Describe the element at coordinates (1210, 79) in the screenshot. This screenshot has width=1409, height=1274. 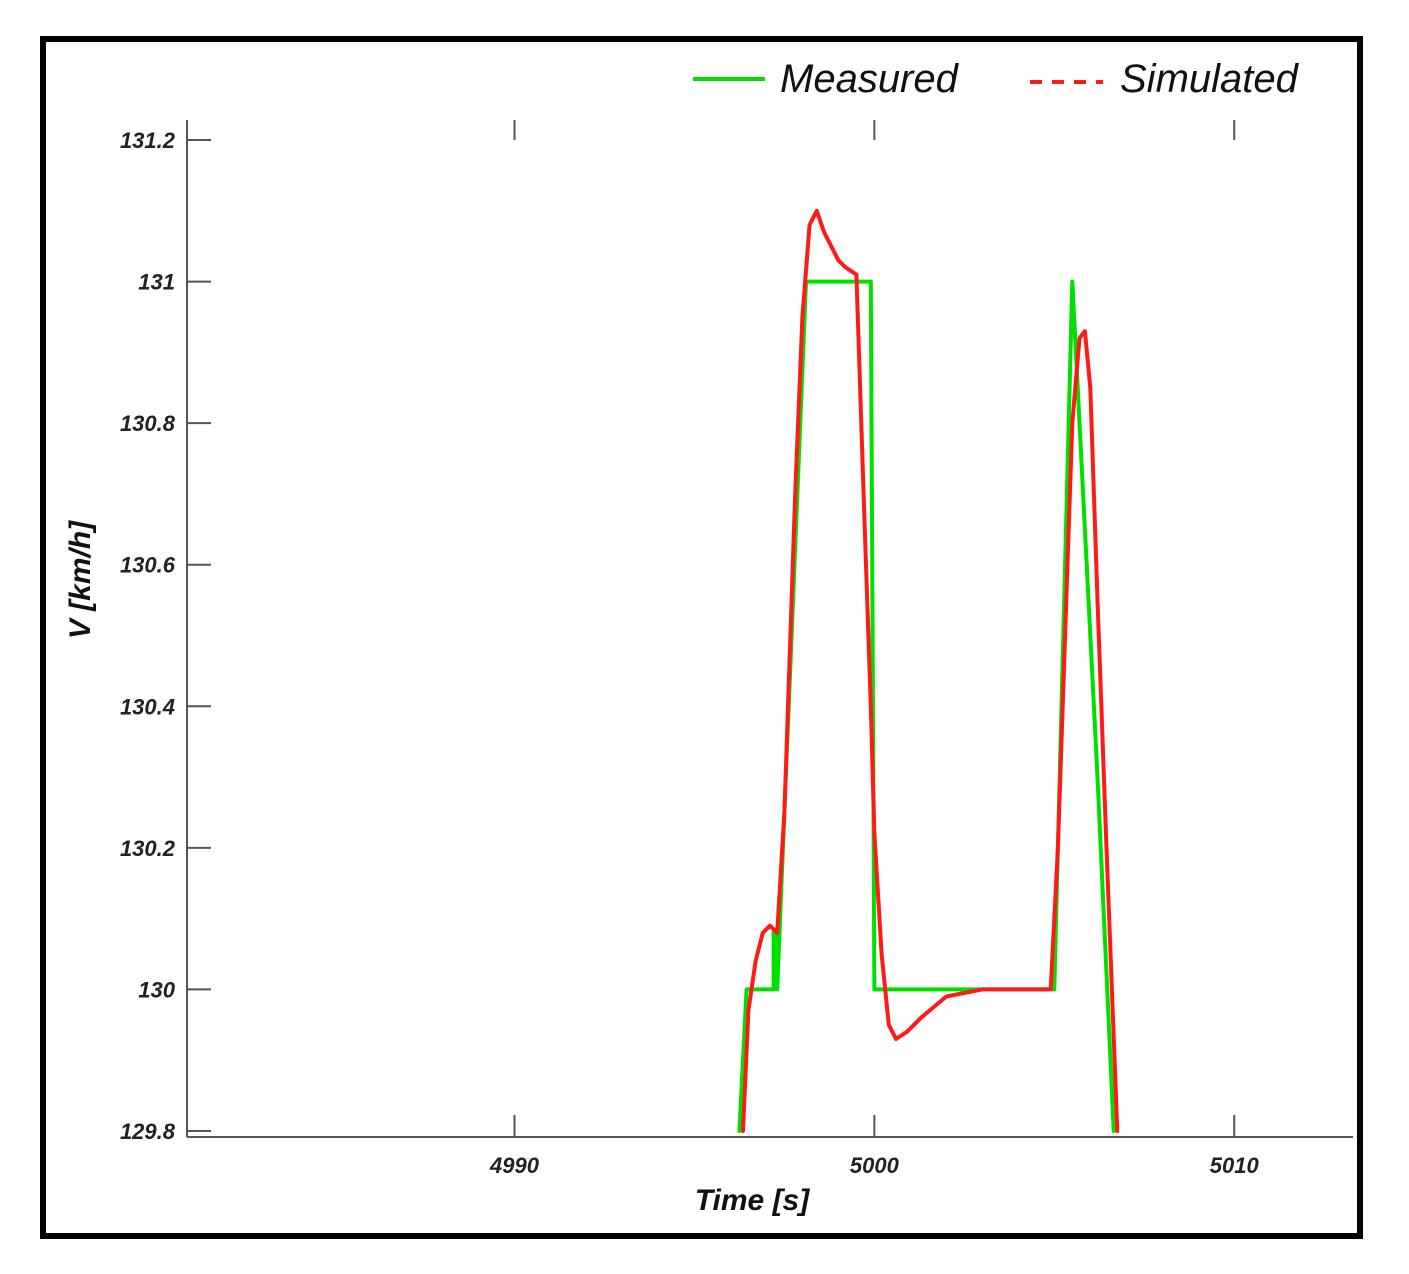
I see `legend-label-simulated: Simulated` at that location.